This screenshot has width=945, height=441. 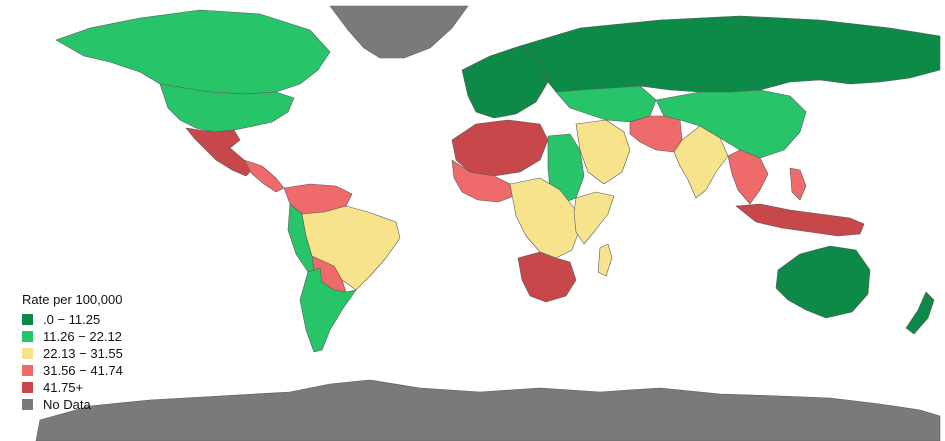 I want to click on region-antarctica, so click(x=488, y=410).